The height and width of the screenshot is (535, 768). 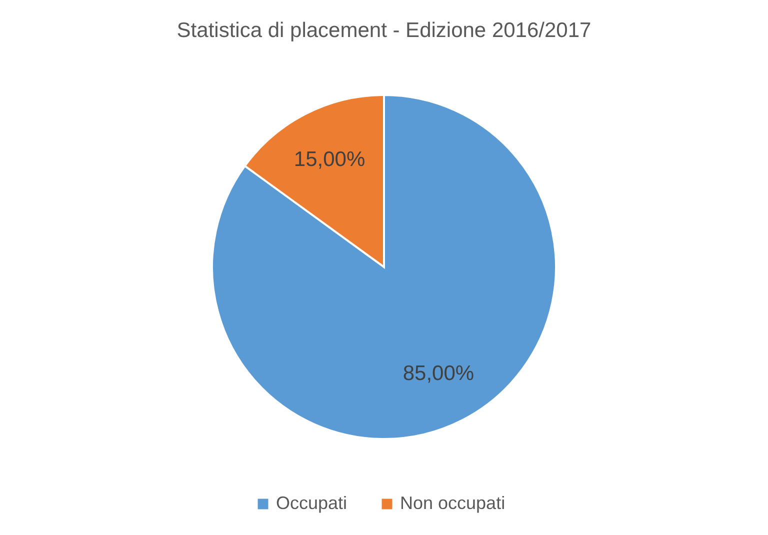 I want to click on data-label: 85,00%, so click(x=438, y=373).